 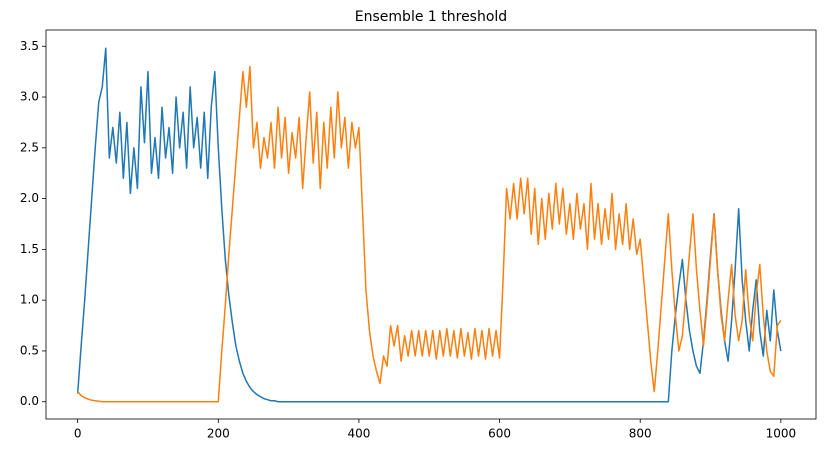 What do you see at coordinates (431, 17) in the screenshot?
I see `chart-title: Ensemble 1 threshold` at bounding box center [431, 17].